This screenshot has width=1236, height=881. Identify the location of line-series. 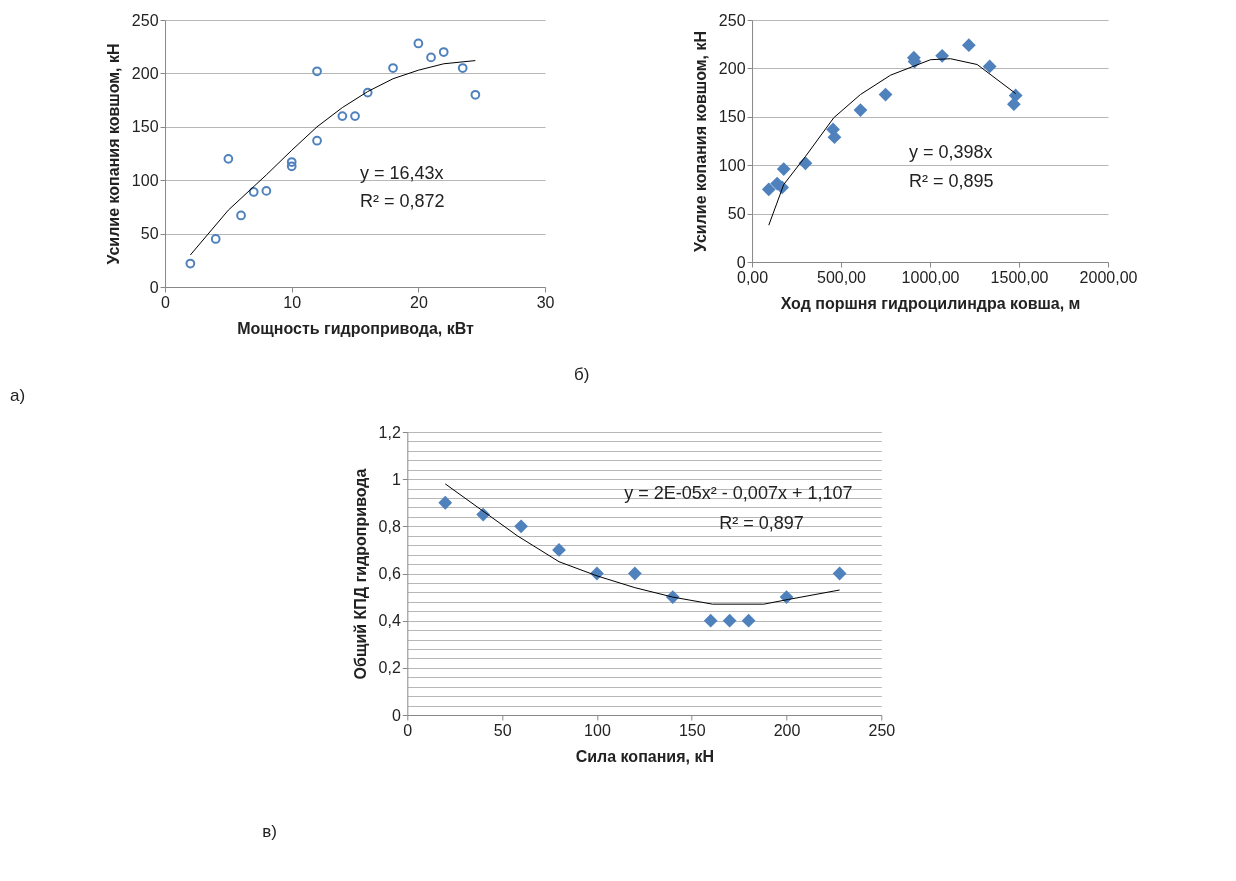
(332, 158).